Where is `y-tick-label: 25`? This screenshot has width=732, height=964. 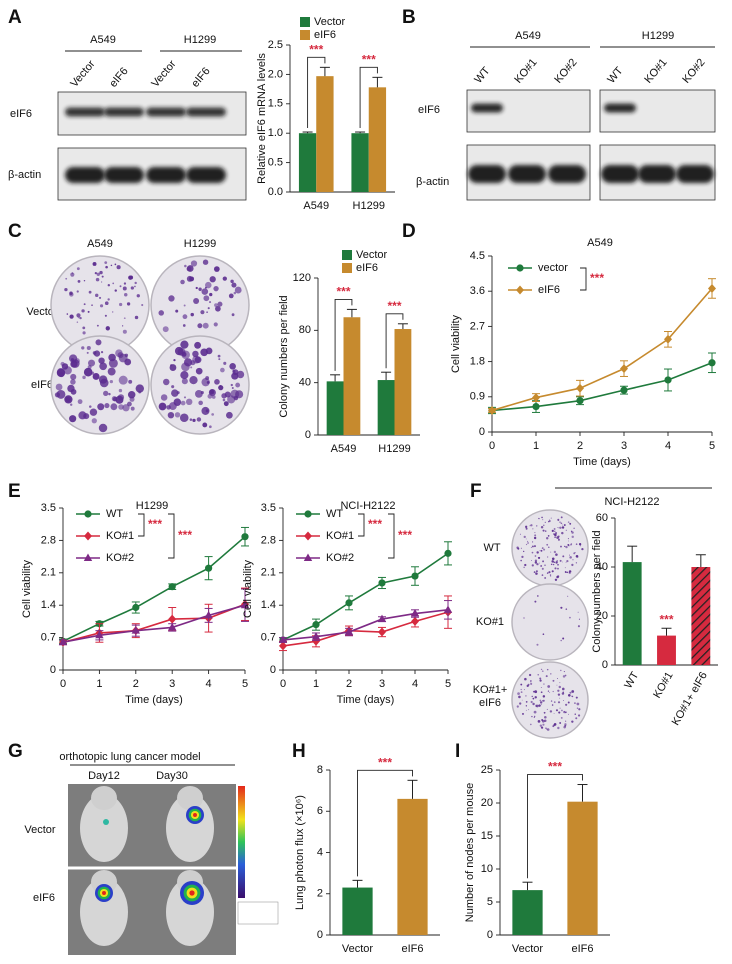
y-tick-label: 25 is located at coordinates (487, 770).